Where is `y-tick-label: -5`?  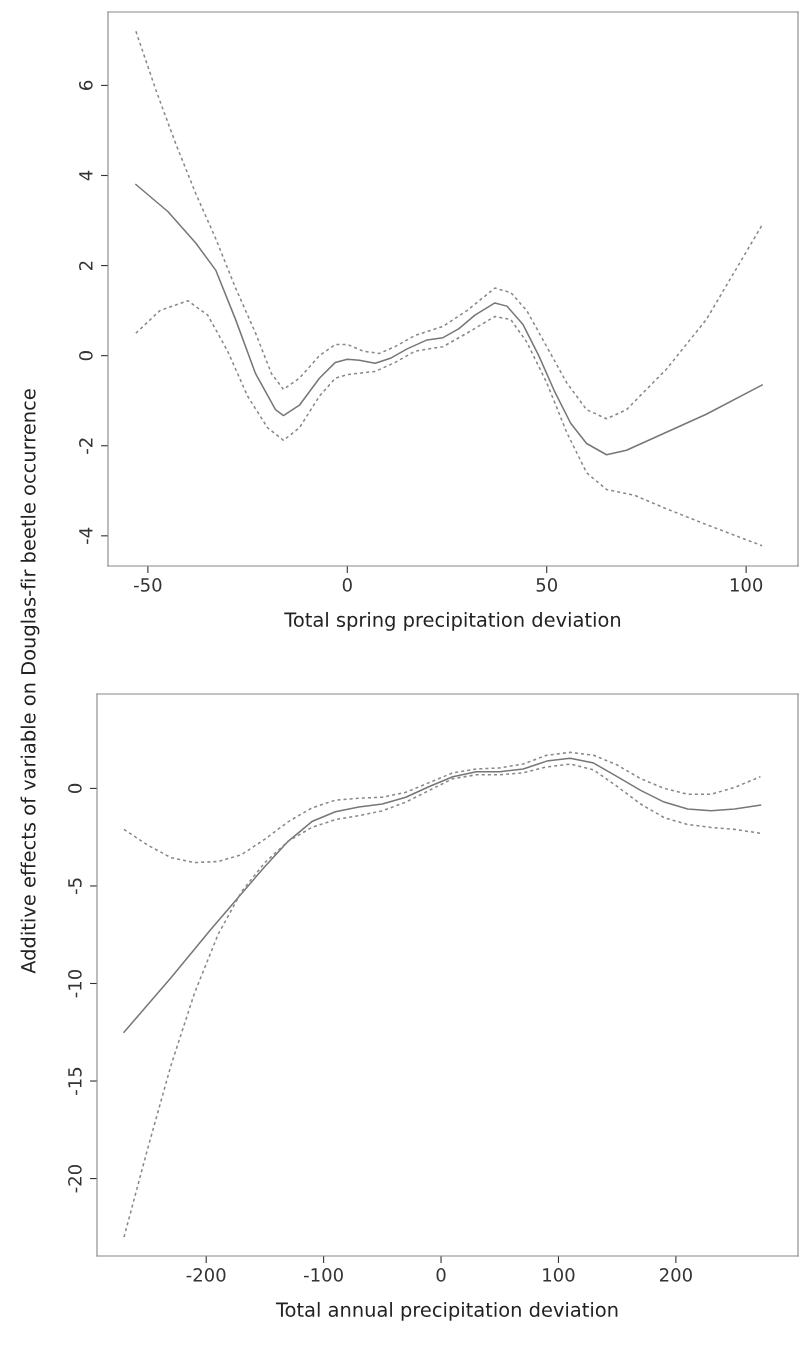 y-tick-label: -5 is located at coordinates (75, 886).